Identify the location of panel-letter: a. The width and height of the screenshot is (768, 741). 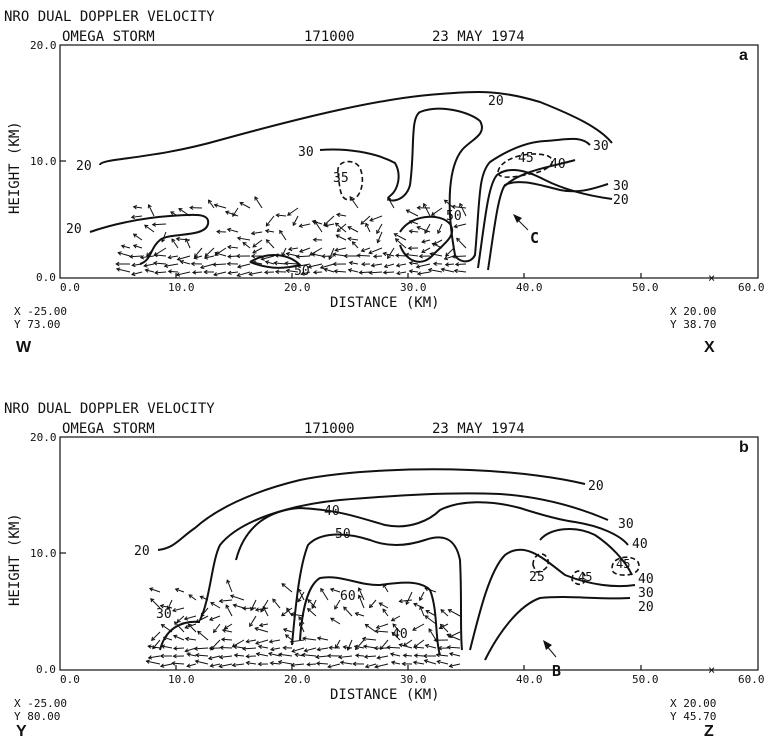
(743, 55).